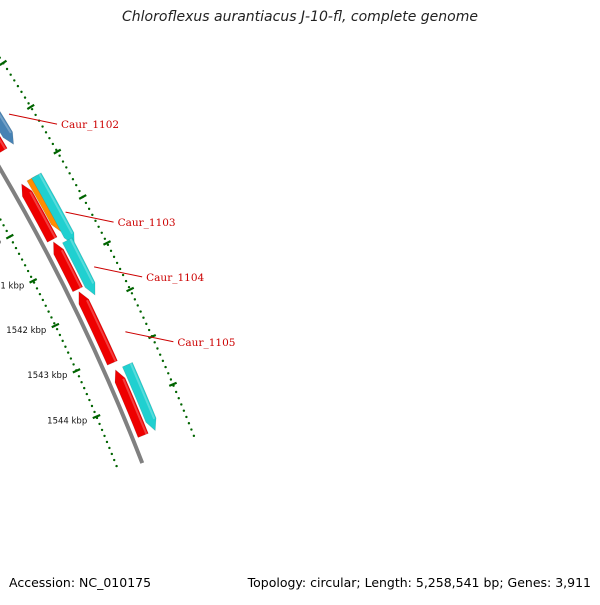  I want to click on gene-bottom-red-highlight, so click(135, 406).